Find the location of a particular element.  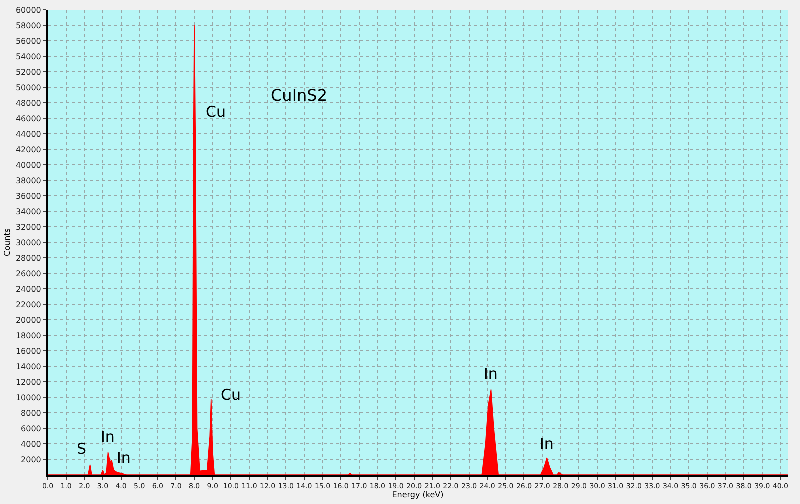

y-tick-label: 46000 is located at coordinates (29, 119).